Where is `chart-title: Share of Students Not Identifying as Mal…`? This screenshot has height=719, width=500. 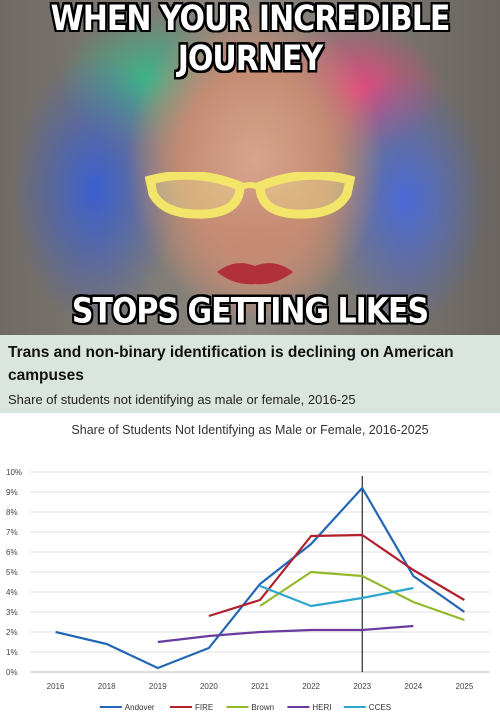 chart-title: Share of Students Not Identifying as Mal… is located at coordinates (250, 430).